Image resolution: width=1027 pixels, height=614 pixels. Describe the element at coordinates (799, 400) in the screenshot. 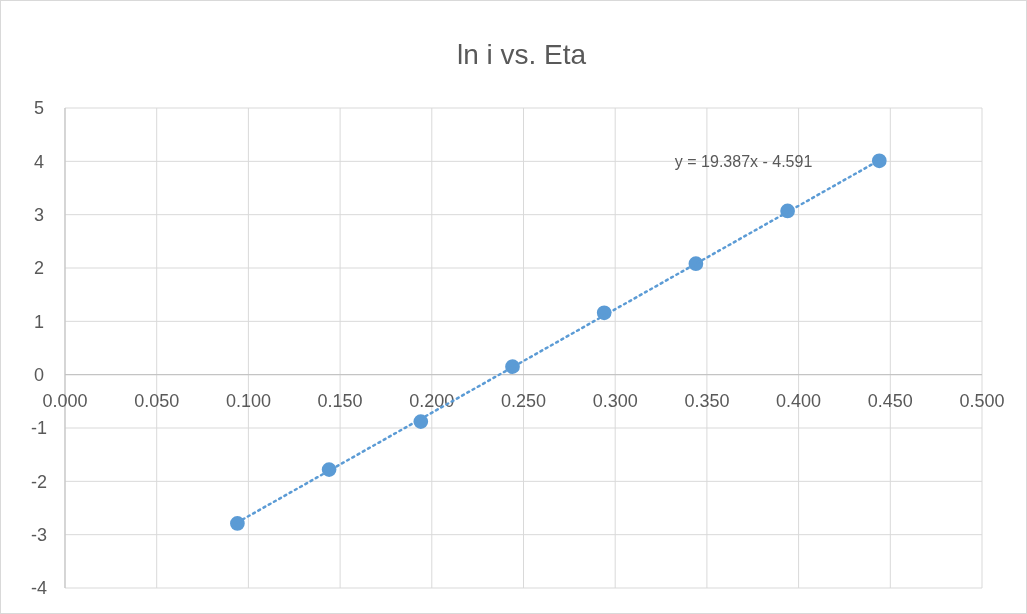

I see `x-tick-label: 0.400` at that location.